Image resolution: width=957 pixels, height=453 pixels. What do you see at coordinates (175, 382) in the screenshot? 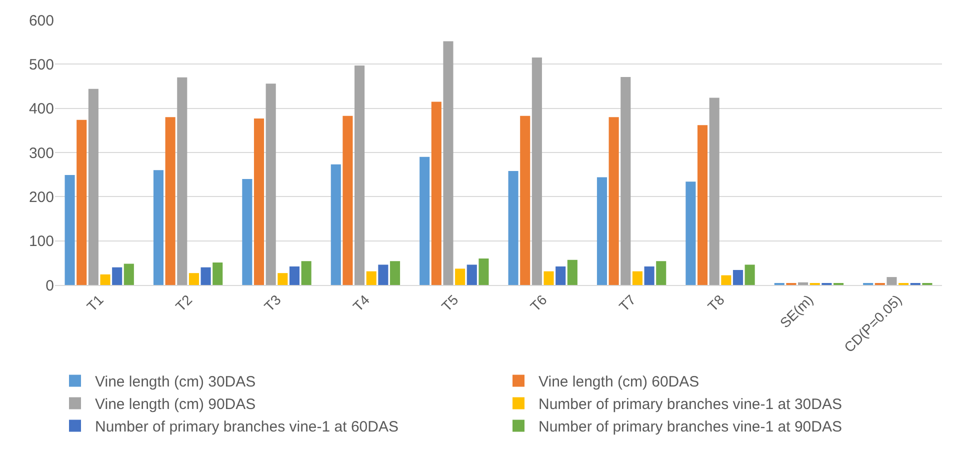
I see `legend-label: Vine length (cm) 30DAS` at bounding box center [175, 382].